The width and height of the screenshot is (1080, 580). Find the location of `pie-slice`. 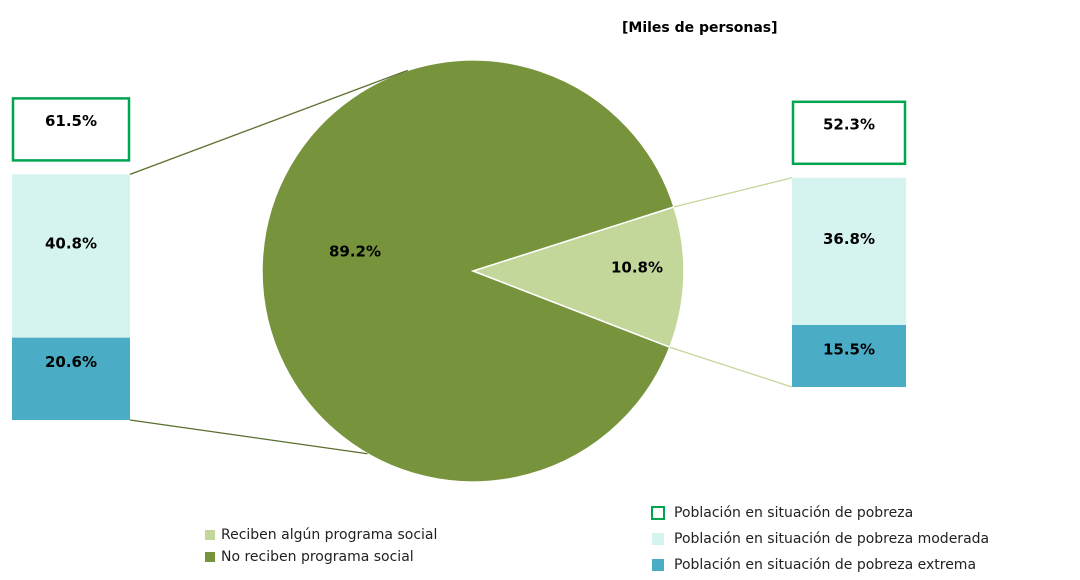

pie-slice is located at coordinates (577, 277).